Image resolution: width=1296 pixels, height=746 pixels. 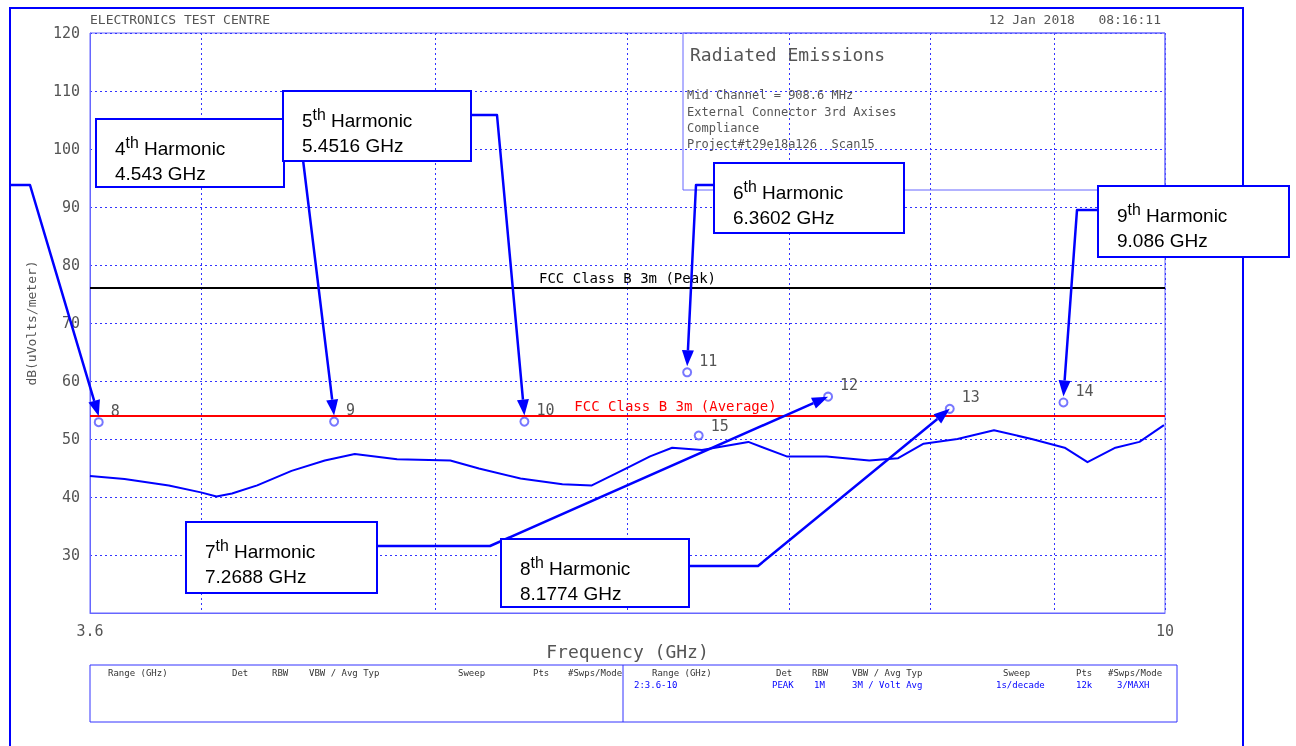 I want to click on text: ELECTRONICS TEST CENTRE, so click(x=180, y=19).